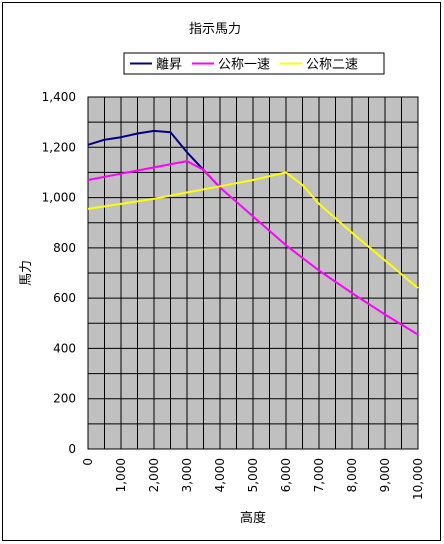 The height and width of the screenshot is (544, 444). Describe the element at coordinates (59, 198) in the screenshot. I see `y-tick-label: 1,000` at that location.